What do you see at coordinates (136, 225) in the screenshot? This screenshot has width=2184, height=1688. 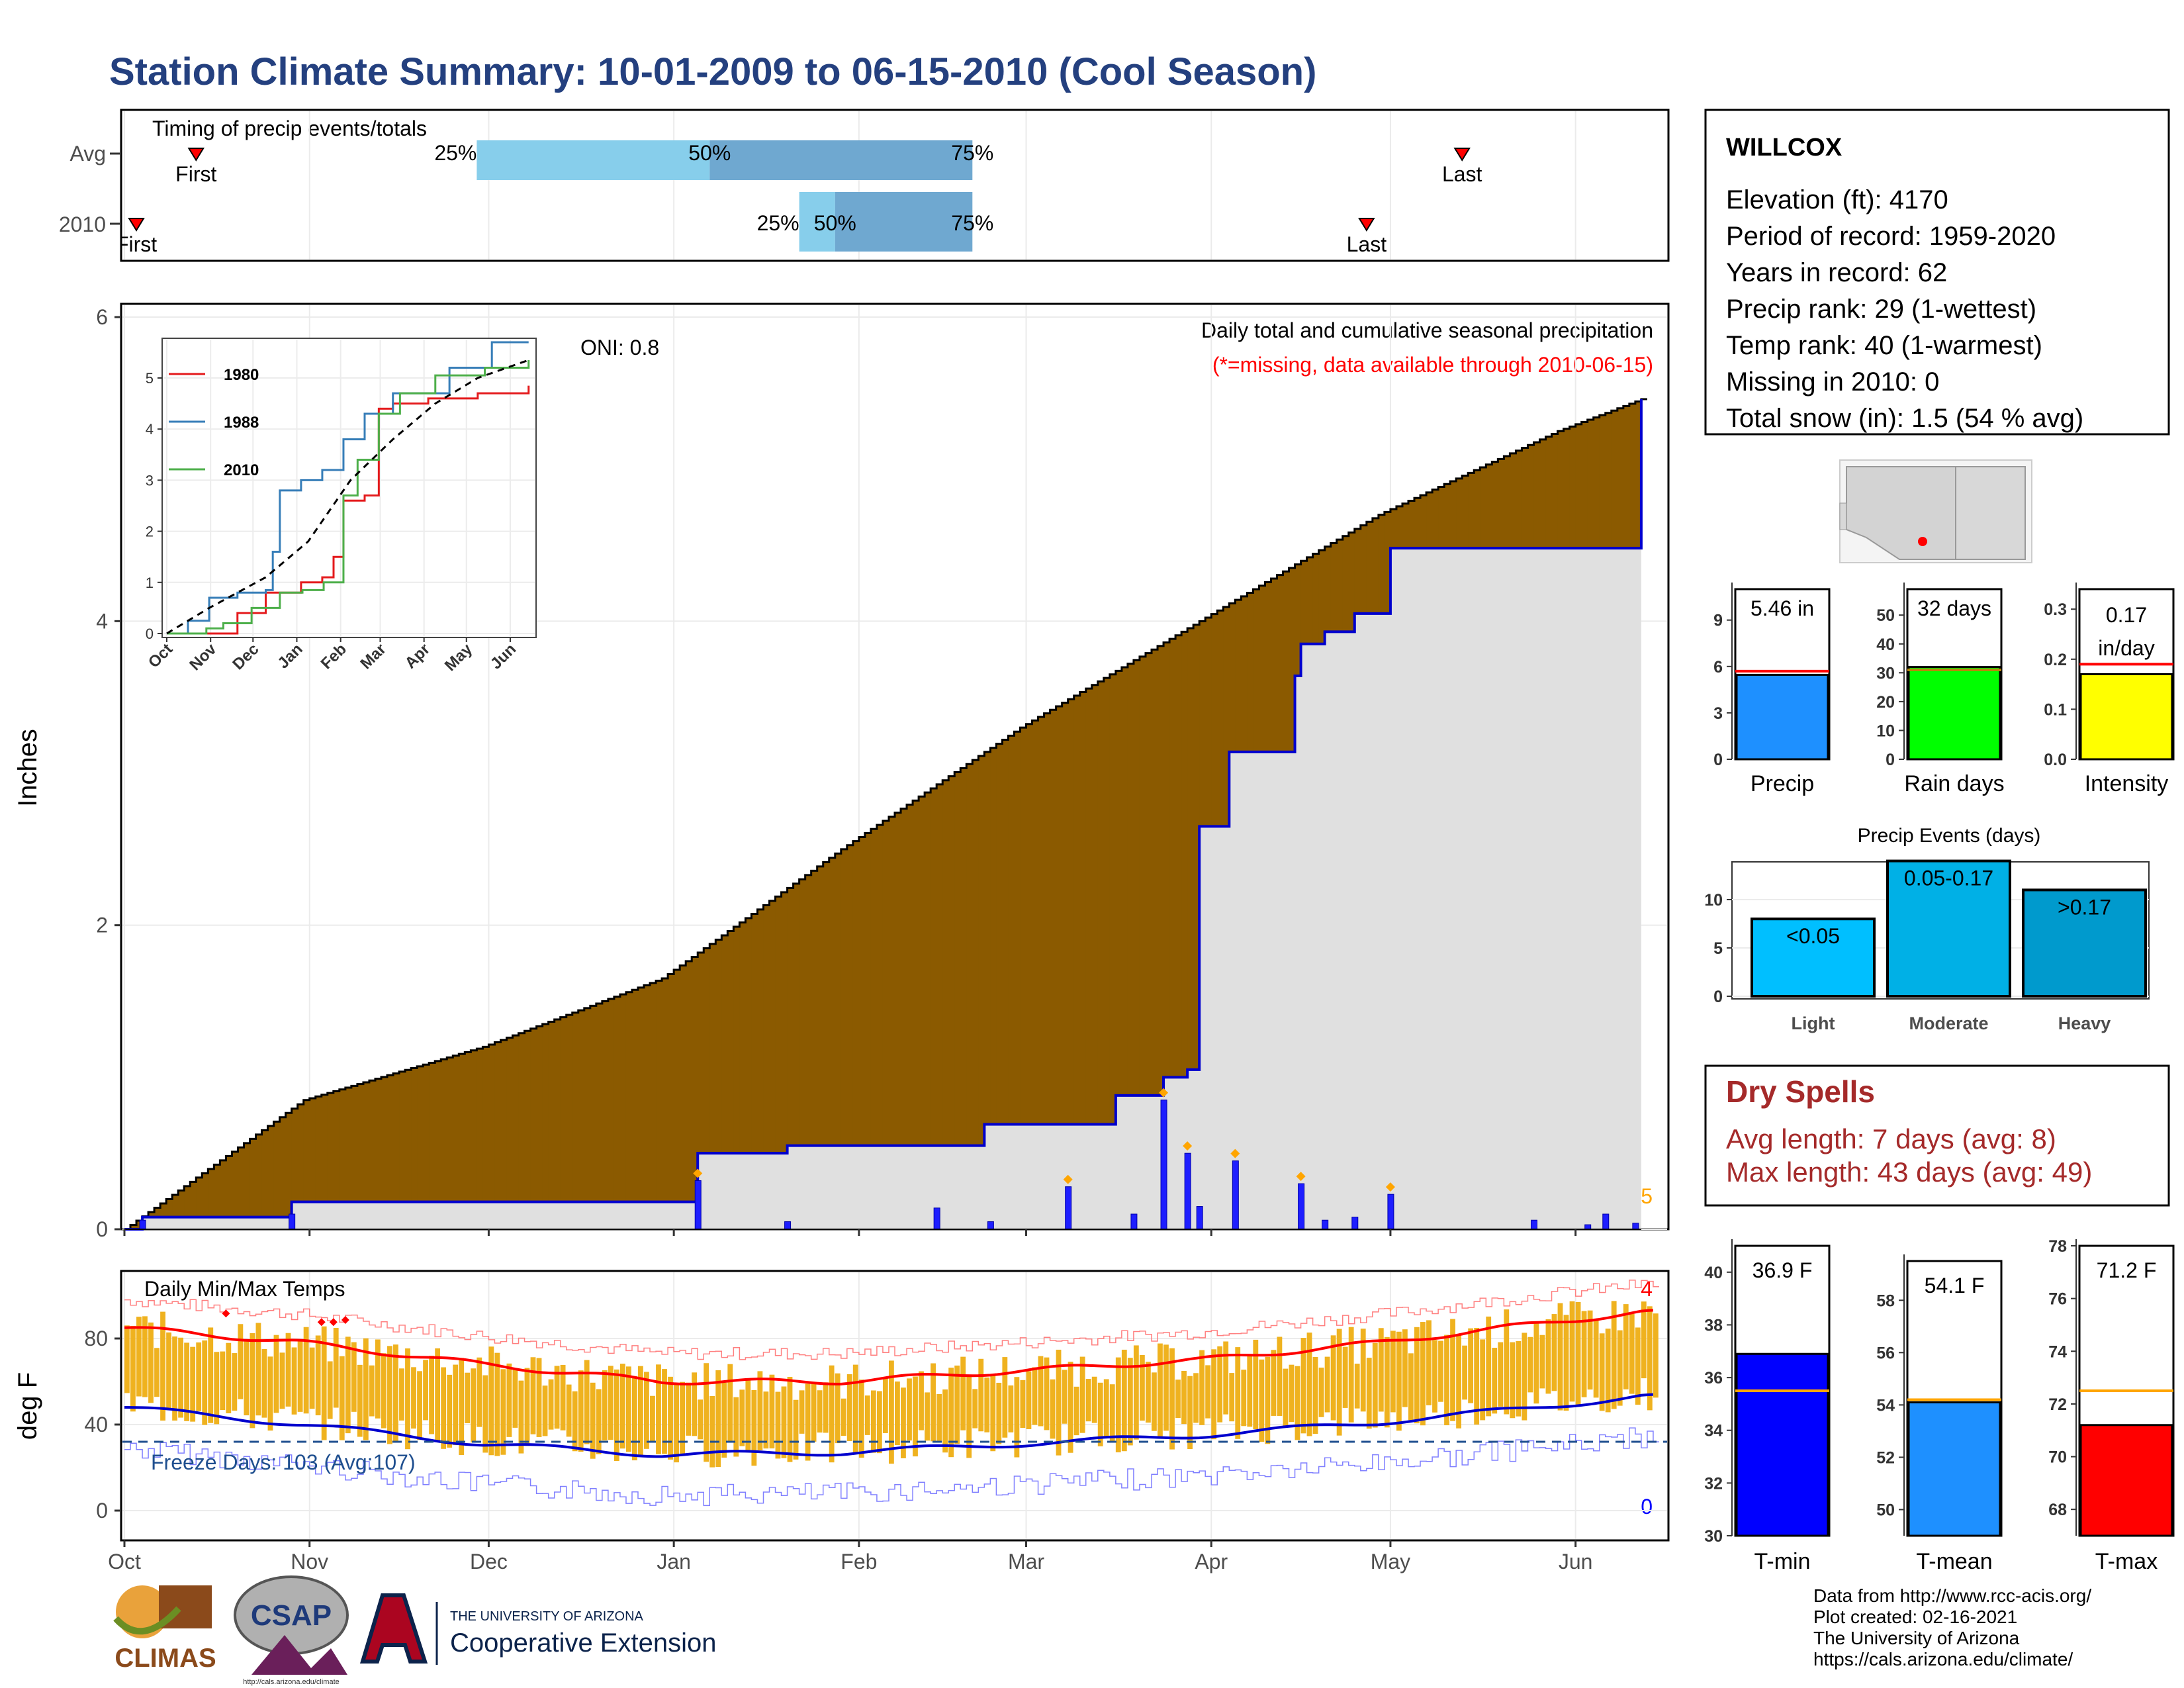 I see `timing-first-marker` at bounding box center [136, 225].